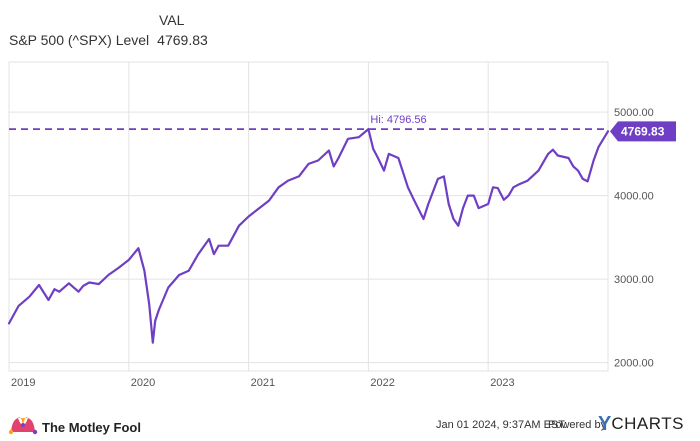 The height and width of the screenshot is (441, 700). Describe the element at coordinates (634, 197) in the screenshot. I see `y-tick-label: 4000.00` at that location.